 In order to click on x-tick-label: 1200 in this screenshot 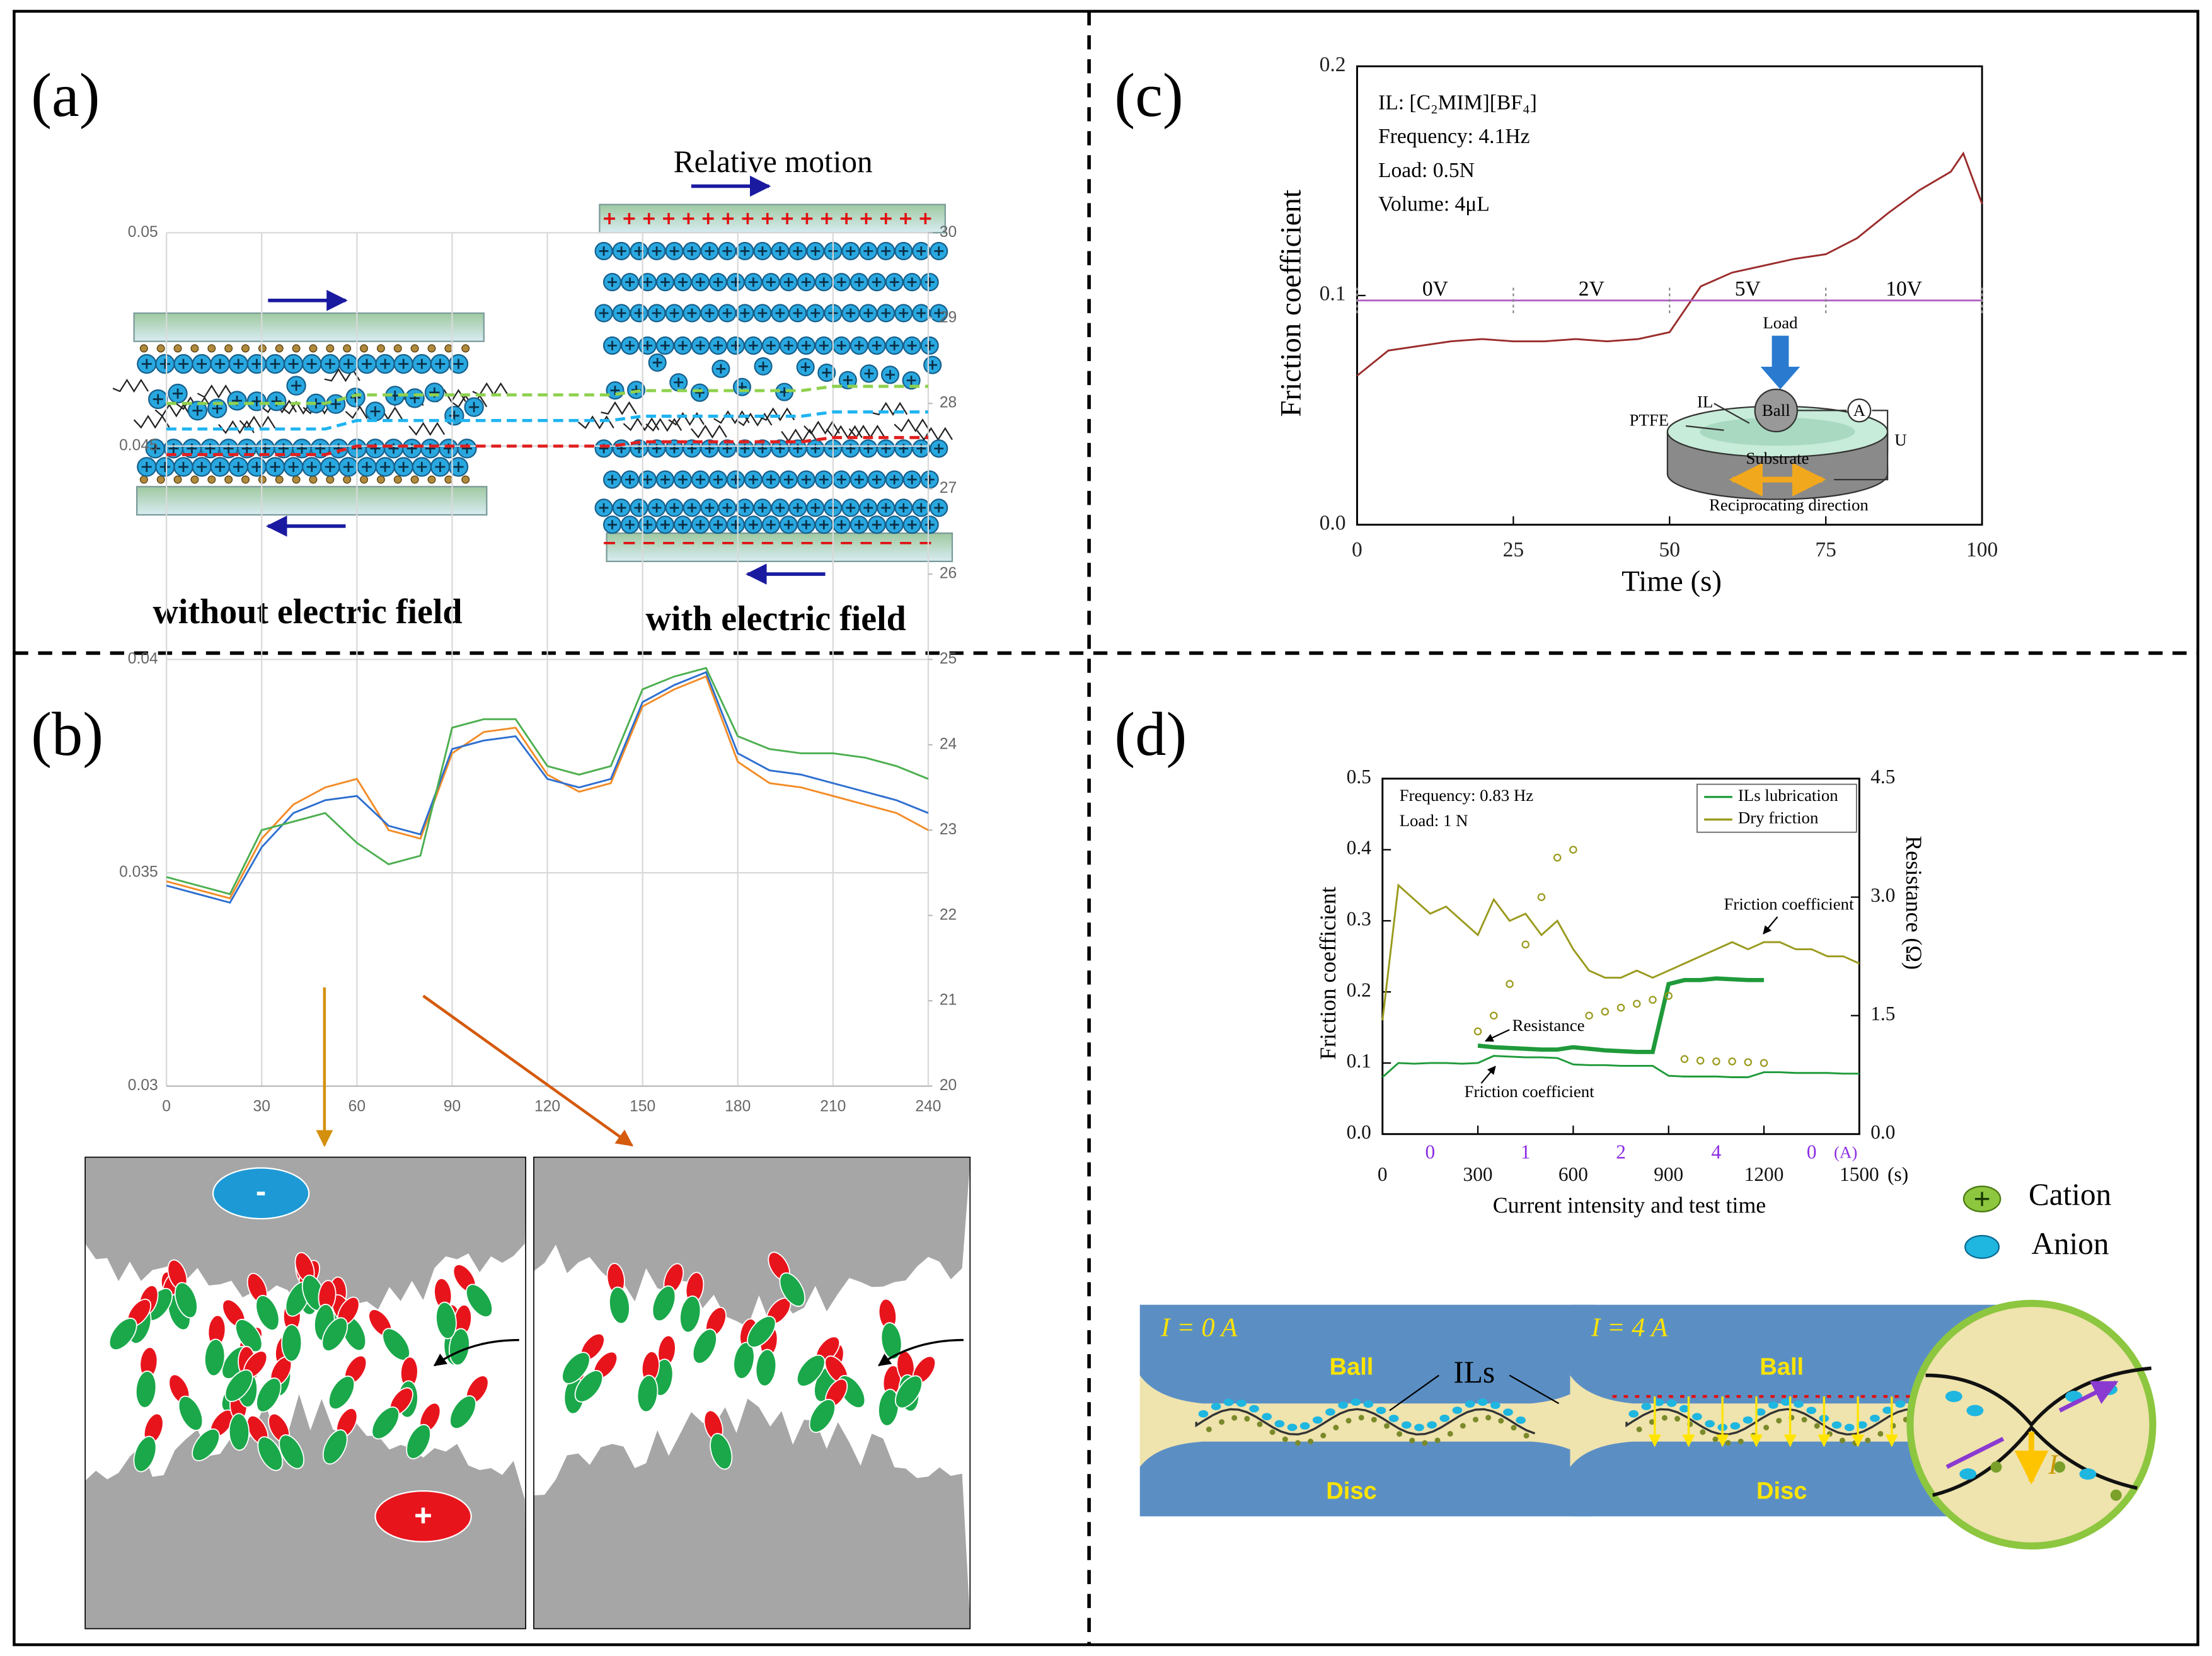, I will do `click(1764, 1174)`.